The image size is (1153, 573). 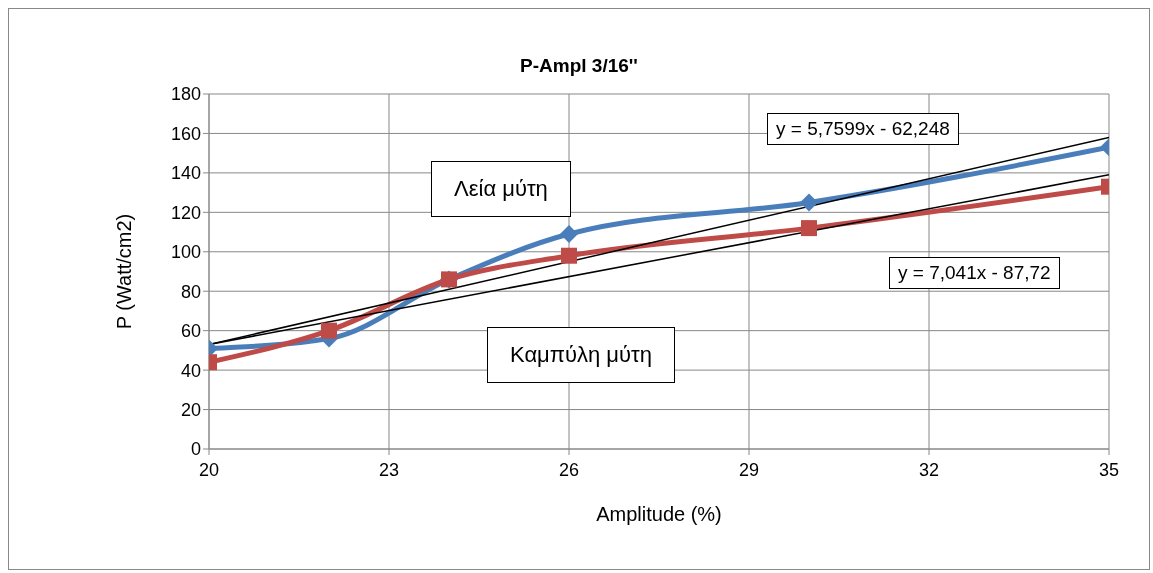 I want to click on x-tick-label: 29, so click(x=749, y=469).